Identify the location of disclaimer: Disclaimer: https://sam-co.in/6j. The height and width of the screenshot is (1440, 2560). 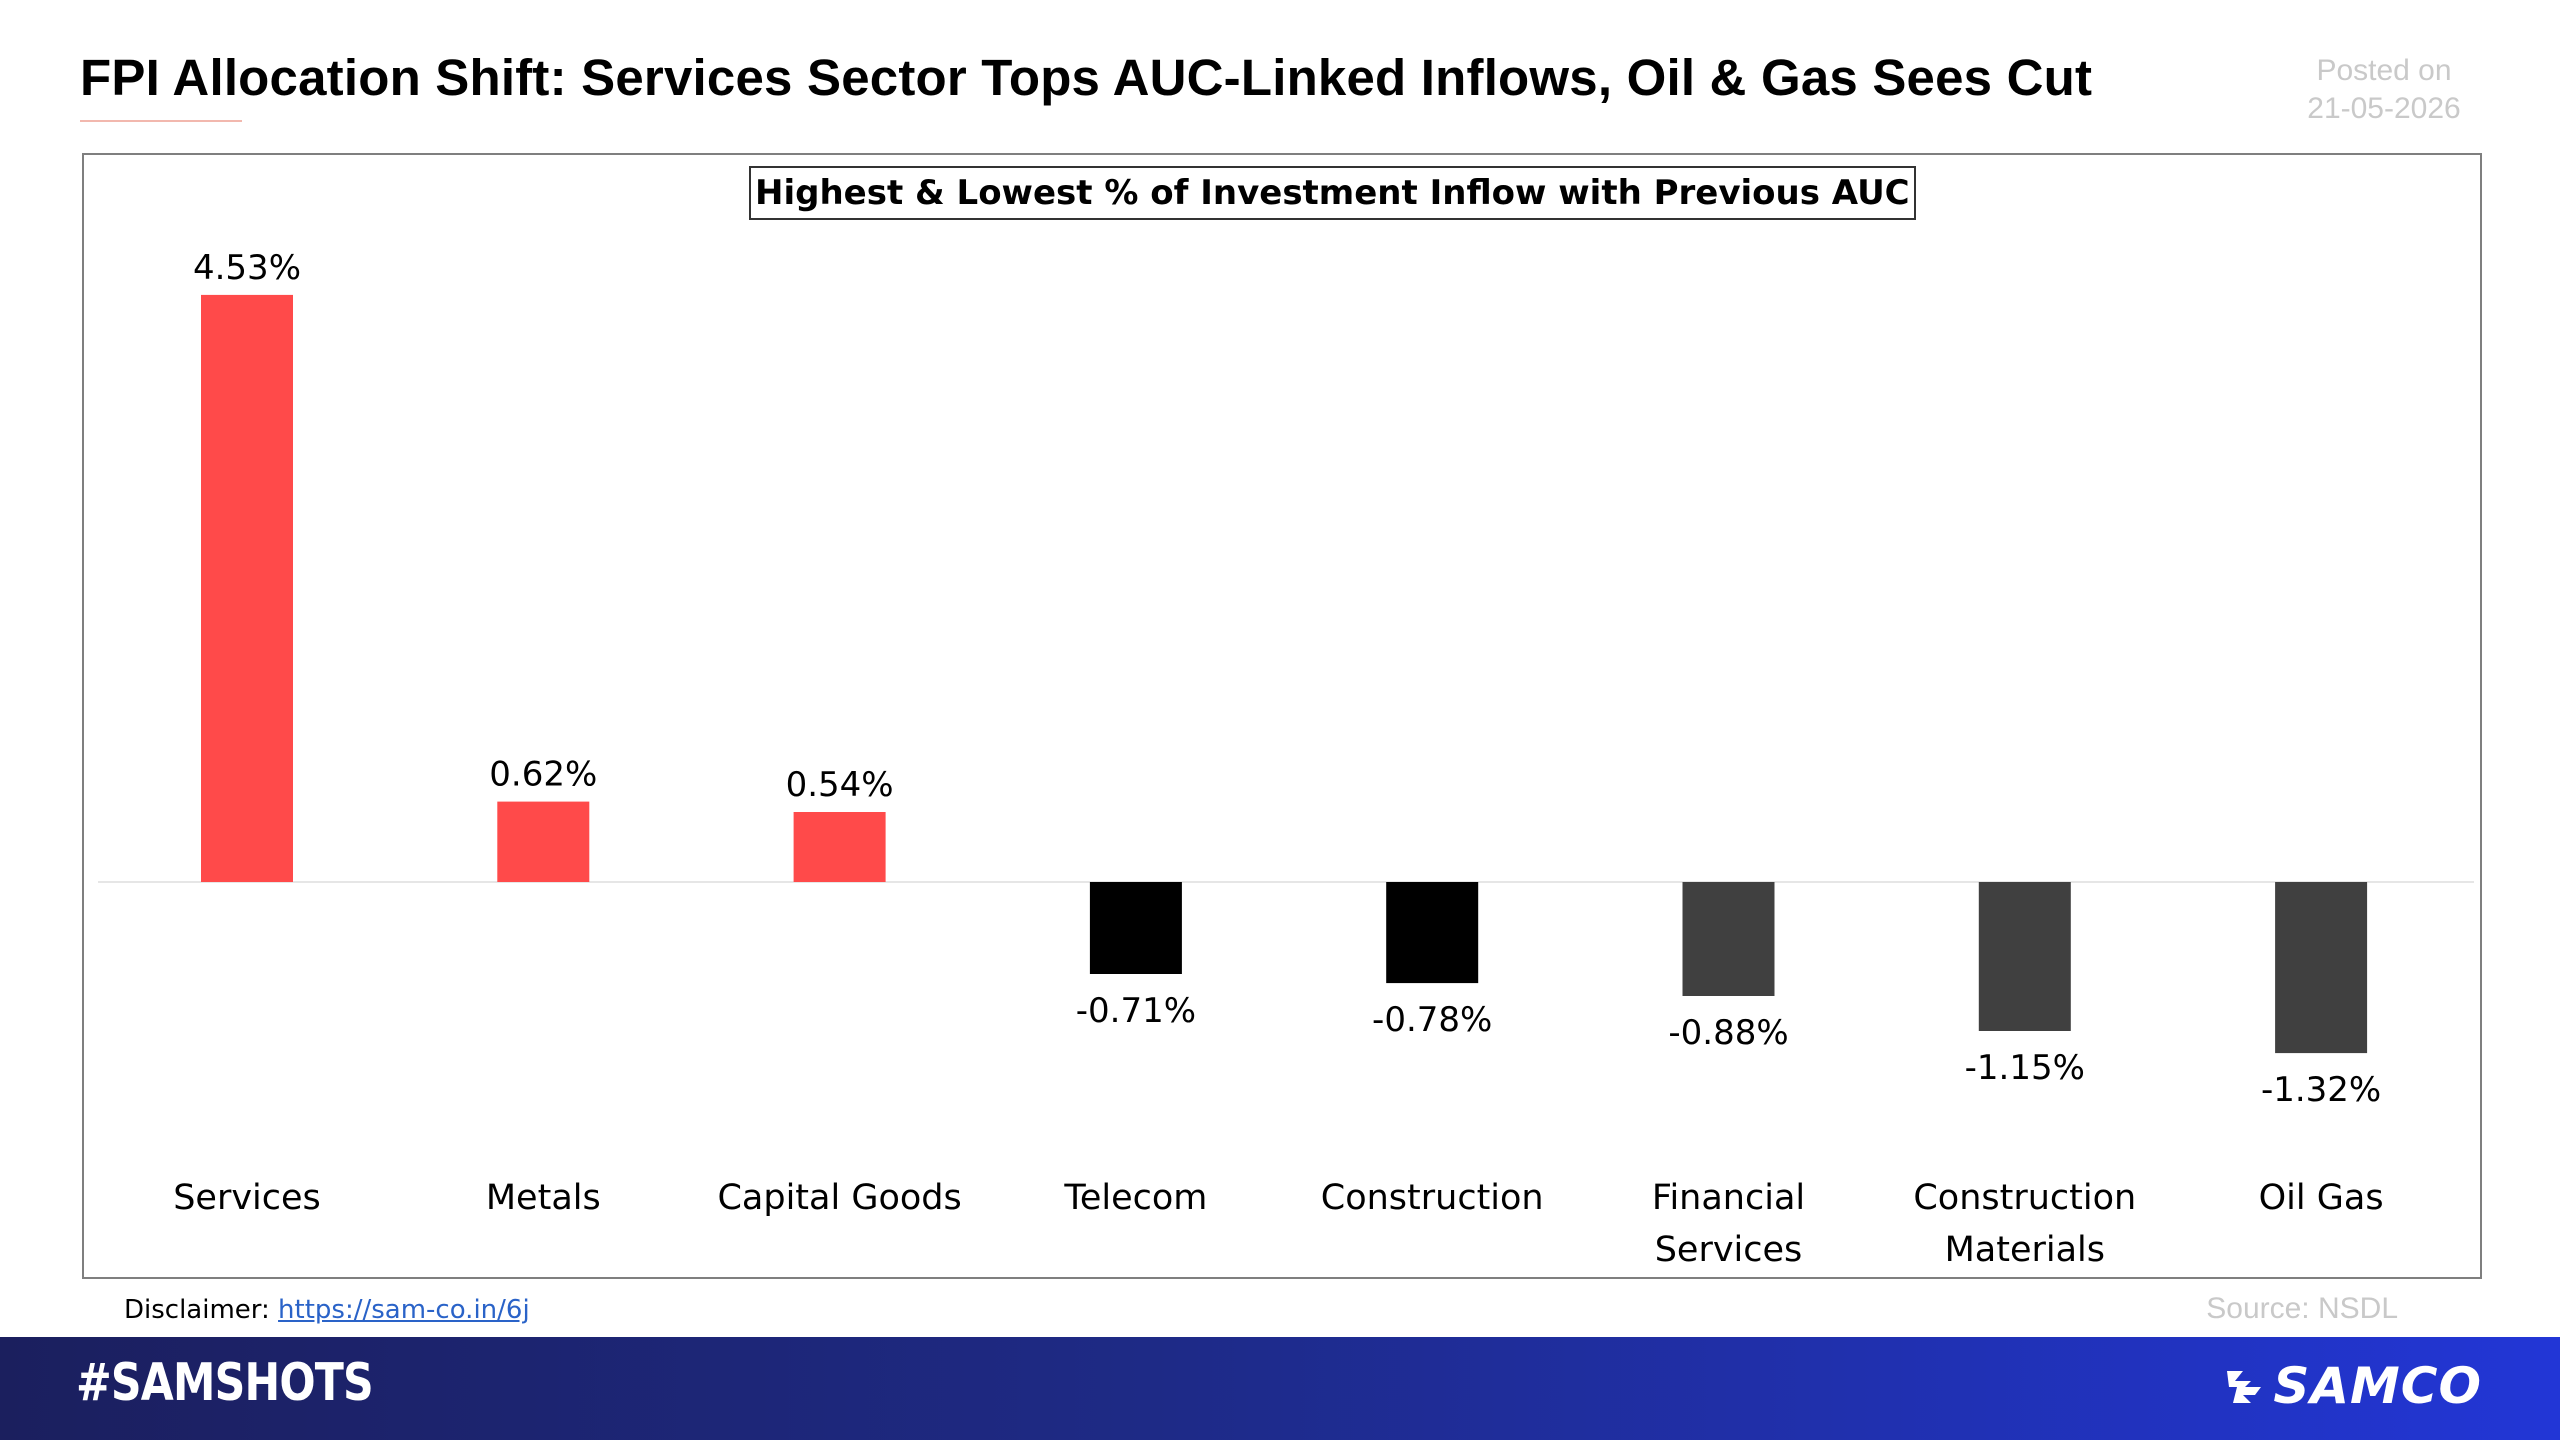
(327, 1310).